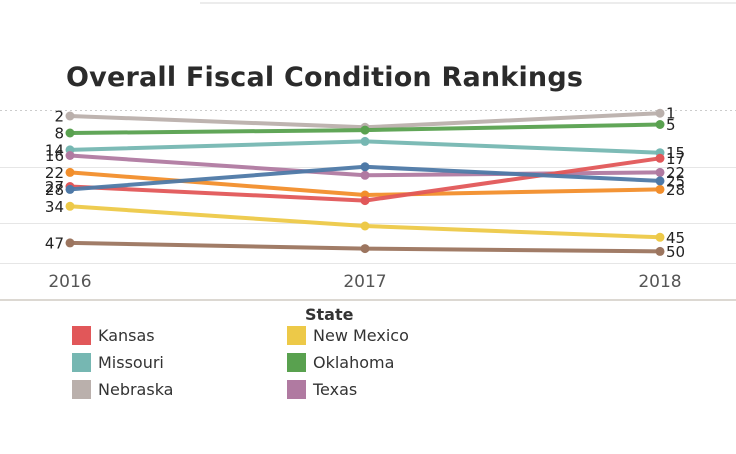 This screenshot has width=736, height=454. I want to click on legend-item: Missouri, so click(118, 362).